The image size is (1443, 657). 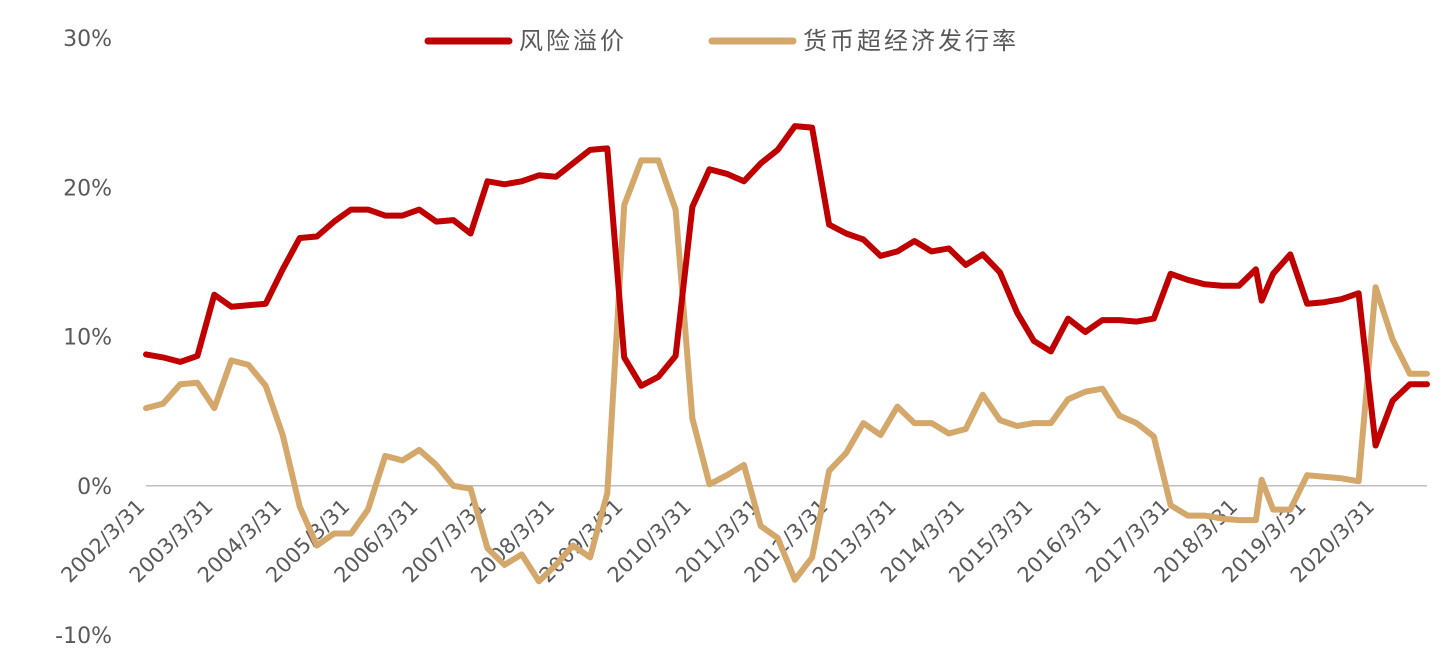 What do you see at coordinates (911, 41) in the screenshot?
I see `legend-label-money-overissuance-rate: 货币超经济发行率` at bounding box center [911, 41].